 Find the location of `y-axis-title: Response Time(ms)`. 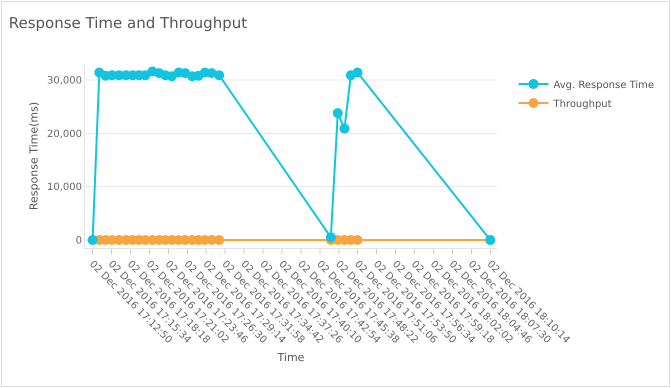

y-axis-title: Response Time(ms) is located at coordinates (34, 156).